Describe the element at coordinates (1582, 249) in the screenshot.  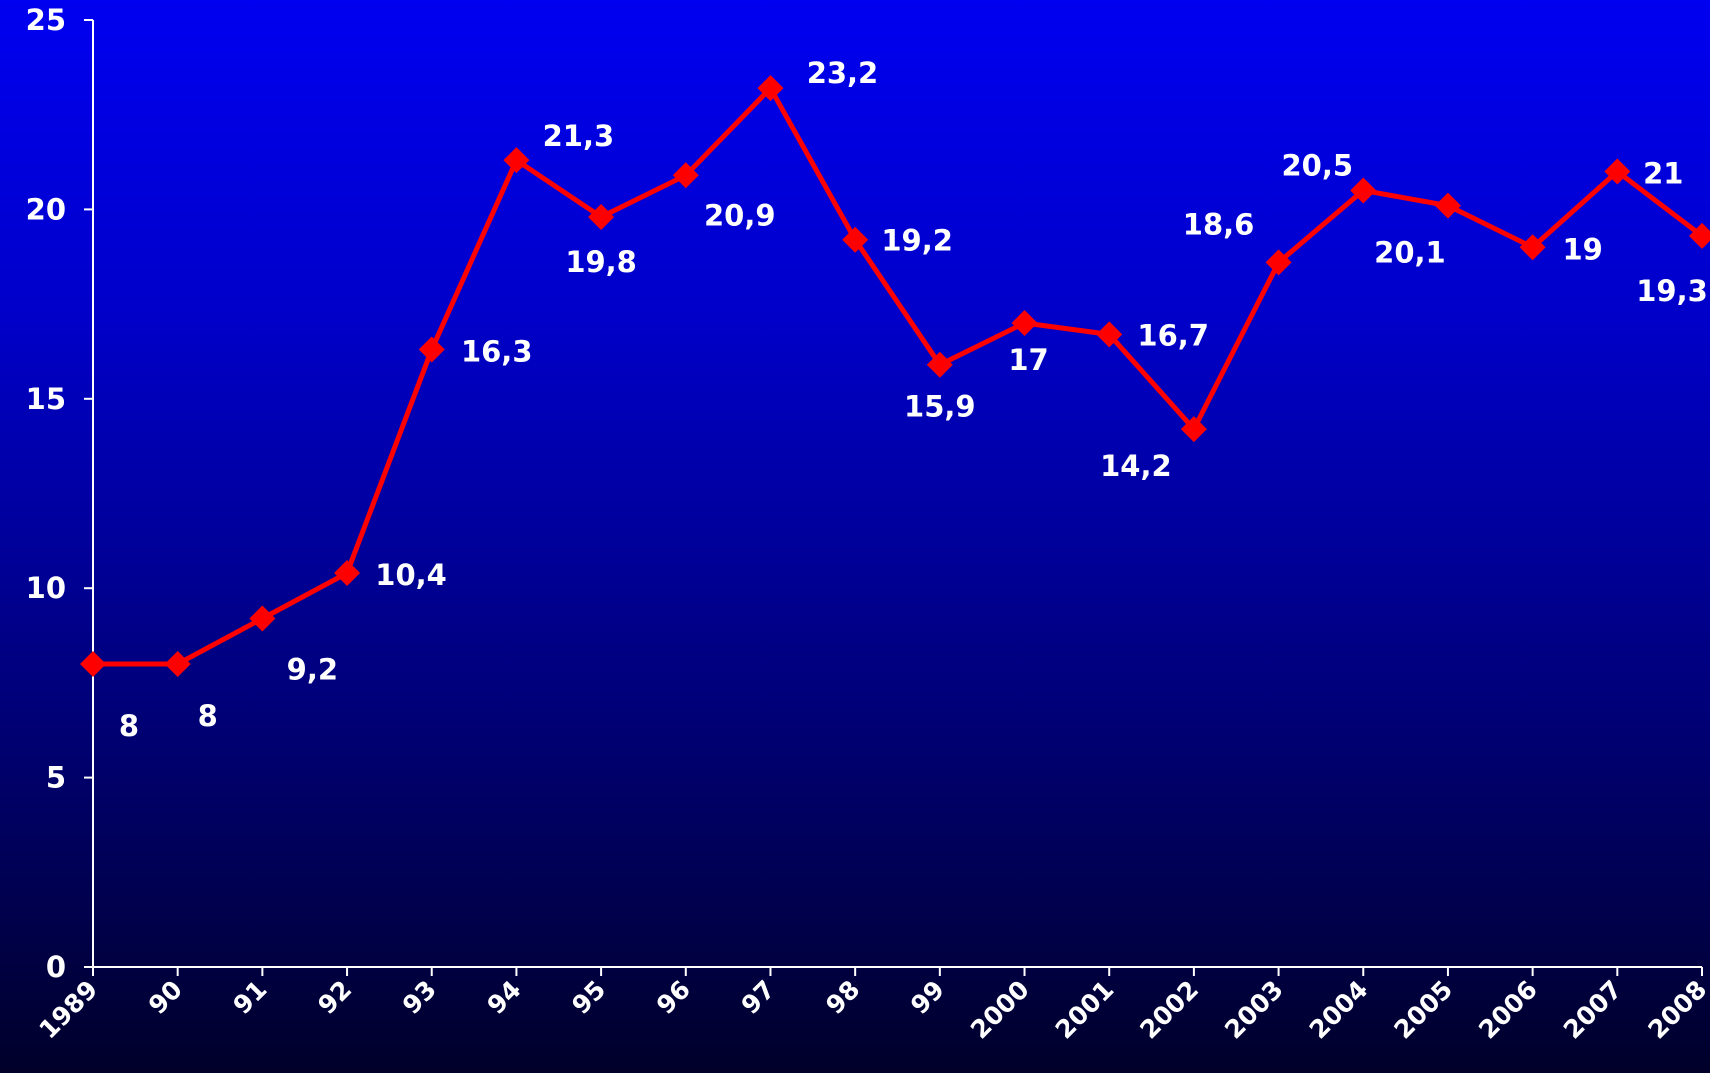
I see `data-label: 19` at that location.